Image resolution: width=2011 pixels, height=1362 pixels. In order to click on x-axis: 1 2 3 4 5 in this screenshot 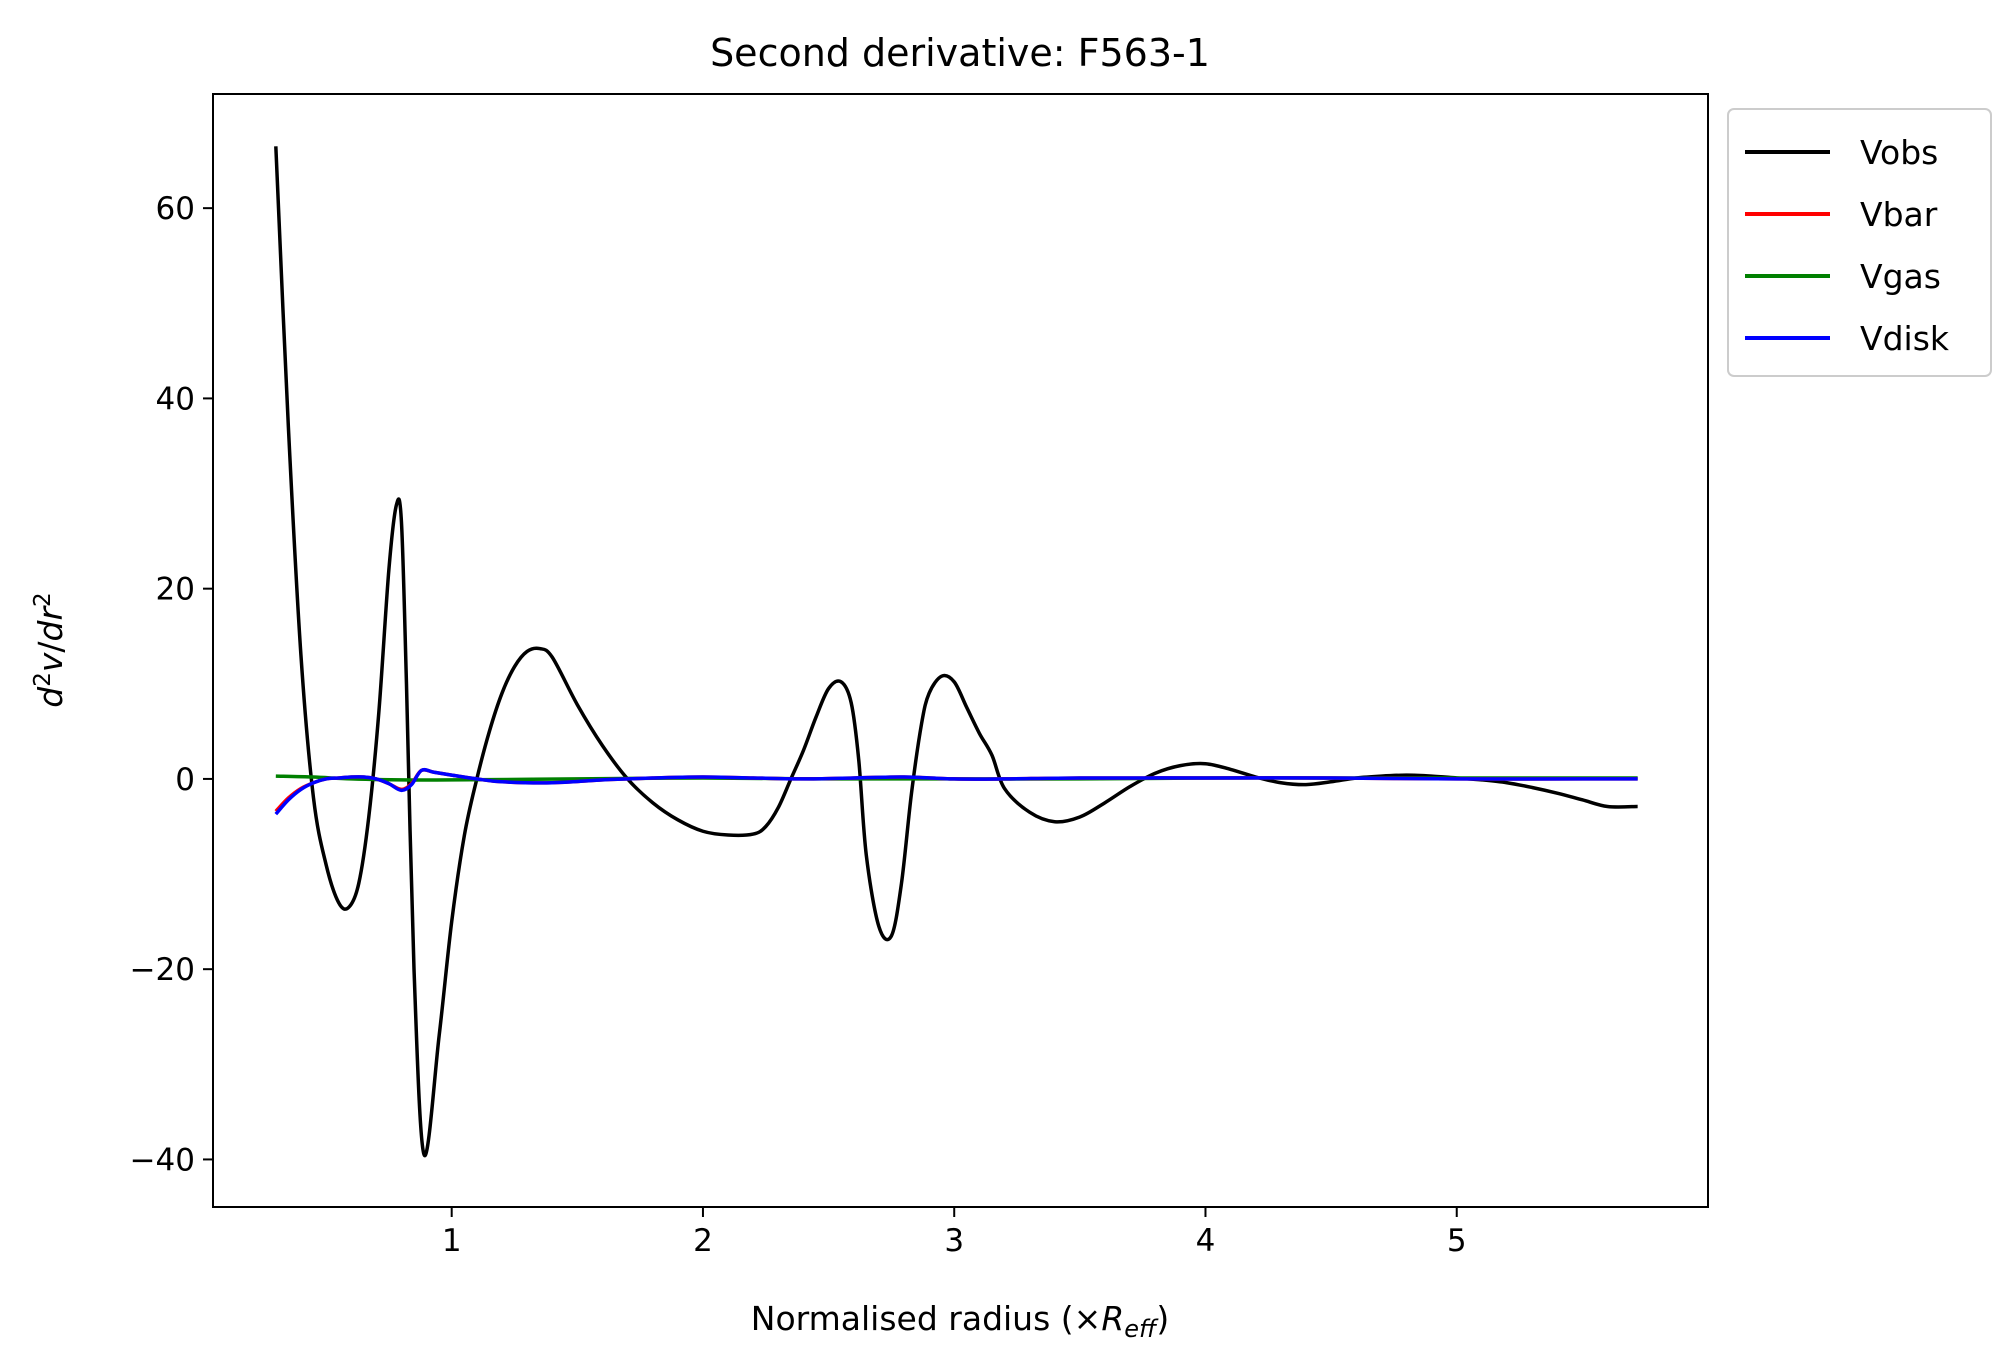, I will do `click(954, 1233)`.